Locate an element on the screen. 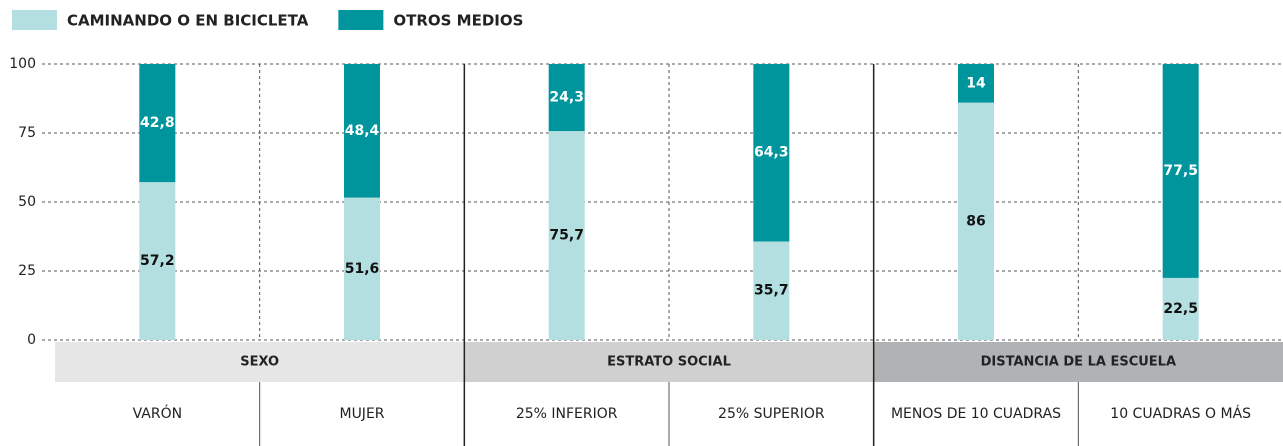  data-label: 51,6 is located at coordinates (362, 269).